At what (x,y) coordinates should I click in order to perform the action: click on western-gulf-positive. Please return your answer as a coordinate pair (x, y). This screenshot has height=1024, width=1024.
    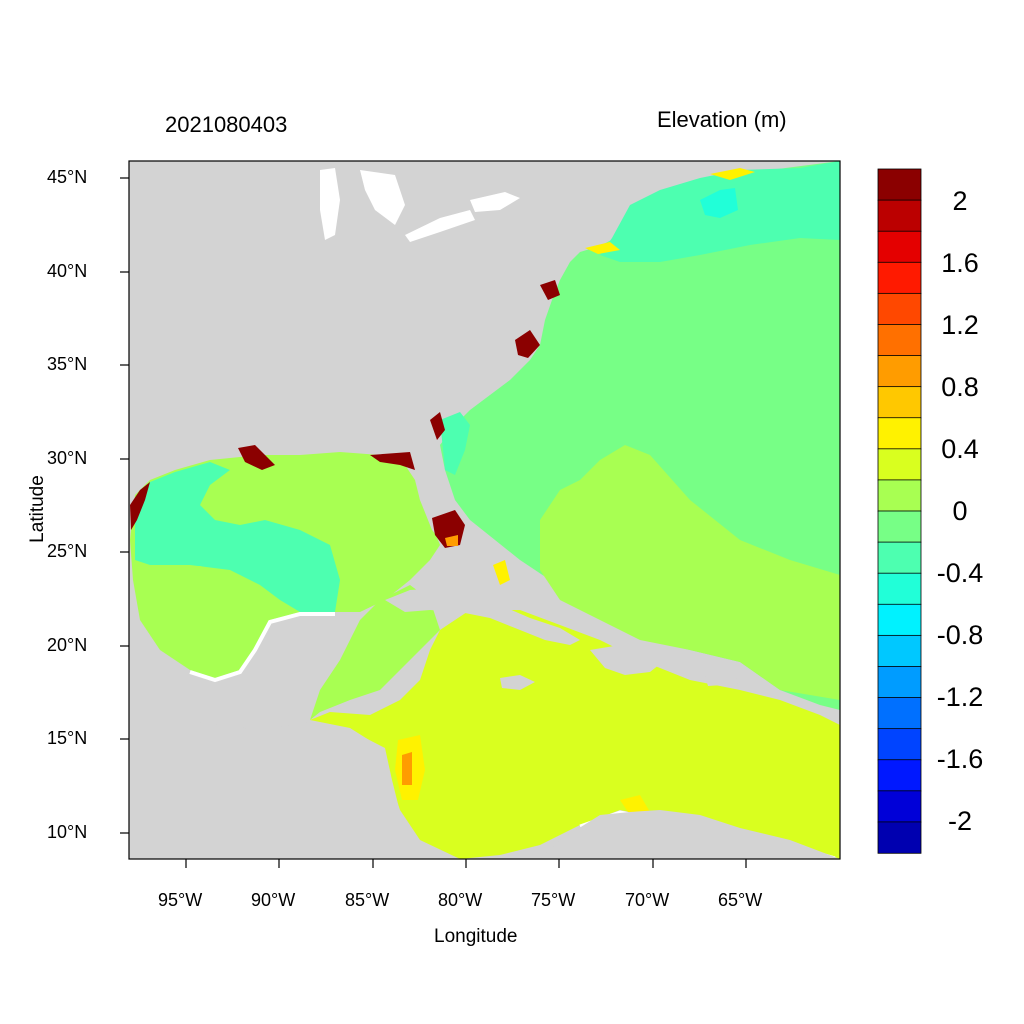
    Looking at the image, I should click on (205, 613).